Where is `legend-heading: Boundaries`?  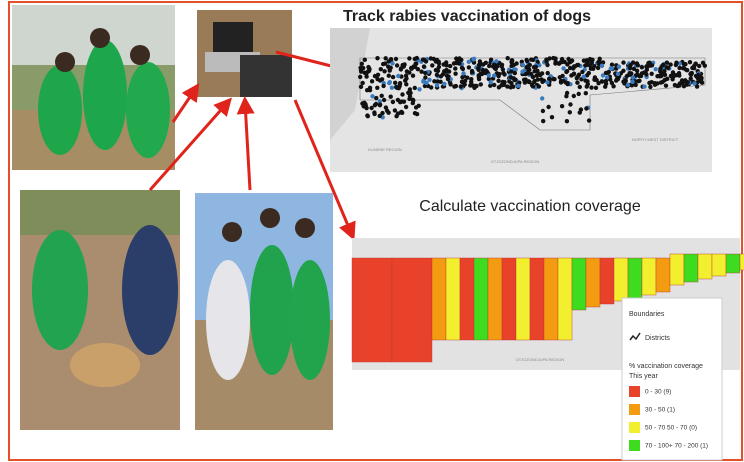 legend-heading: Boundaries is located at coordinates (647, 314).